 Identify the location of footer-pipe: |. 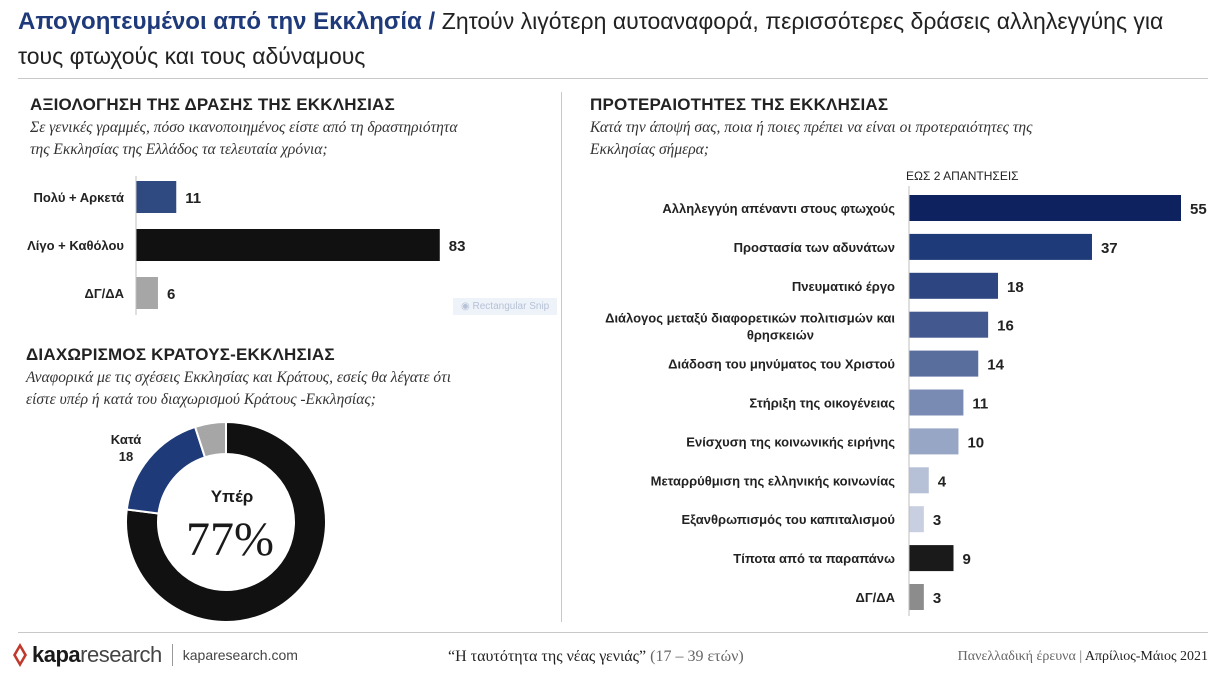
(1081, 656).